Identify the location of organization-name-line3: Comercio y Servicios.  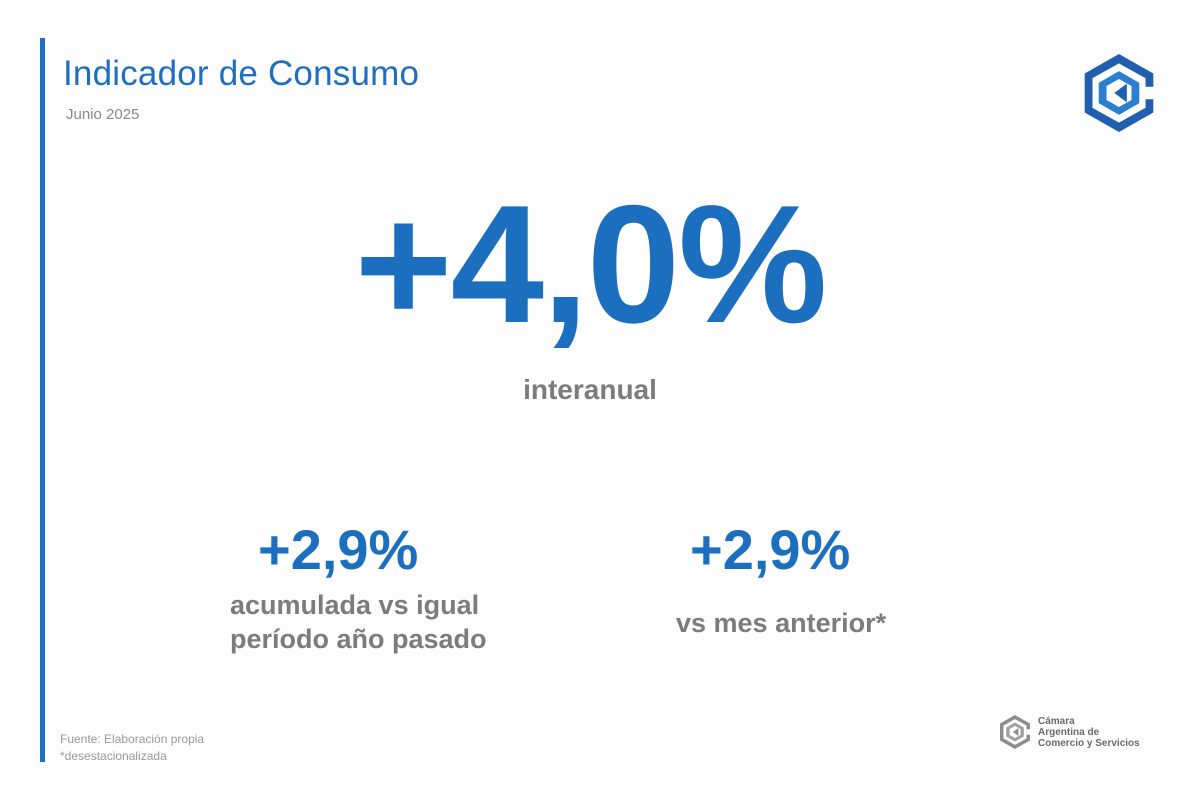
(1089, 743).